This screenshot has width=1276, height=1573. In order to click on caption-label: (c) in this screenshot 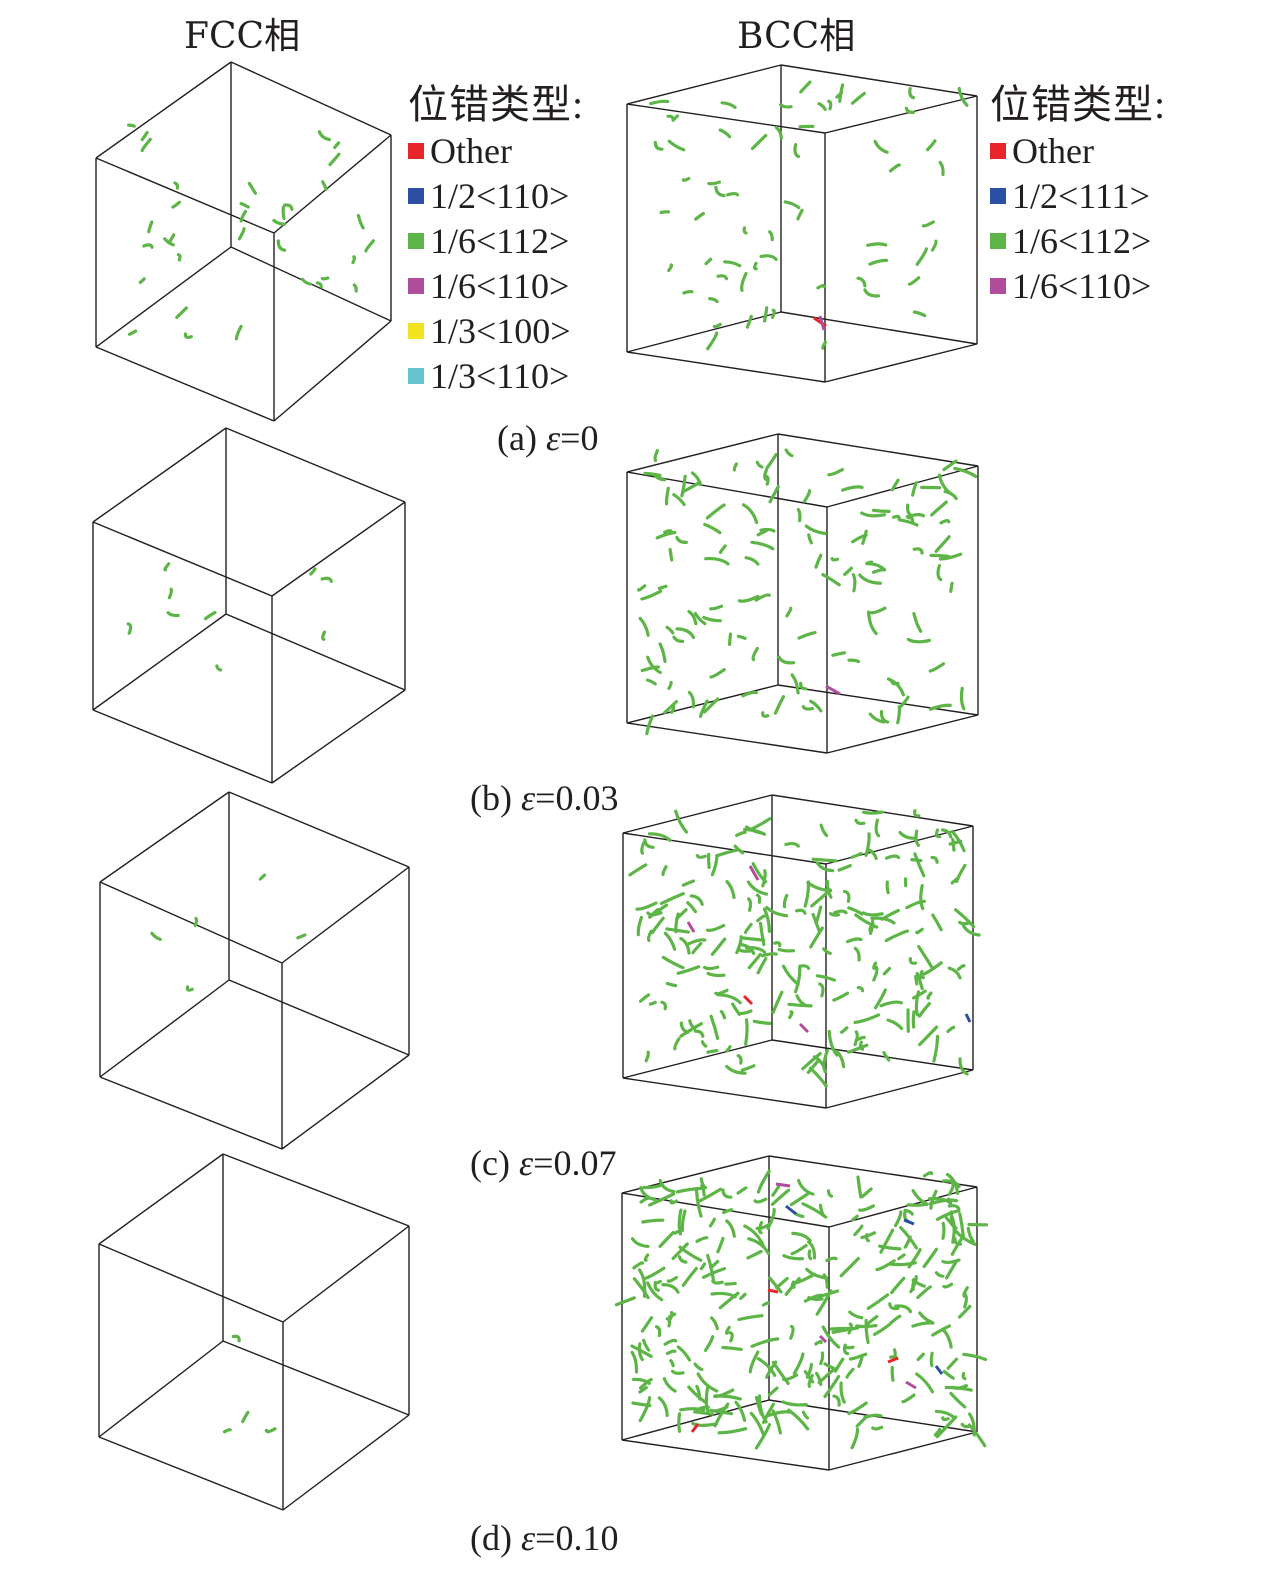, I will do `click(490, 1163)`.